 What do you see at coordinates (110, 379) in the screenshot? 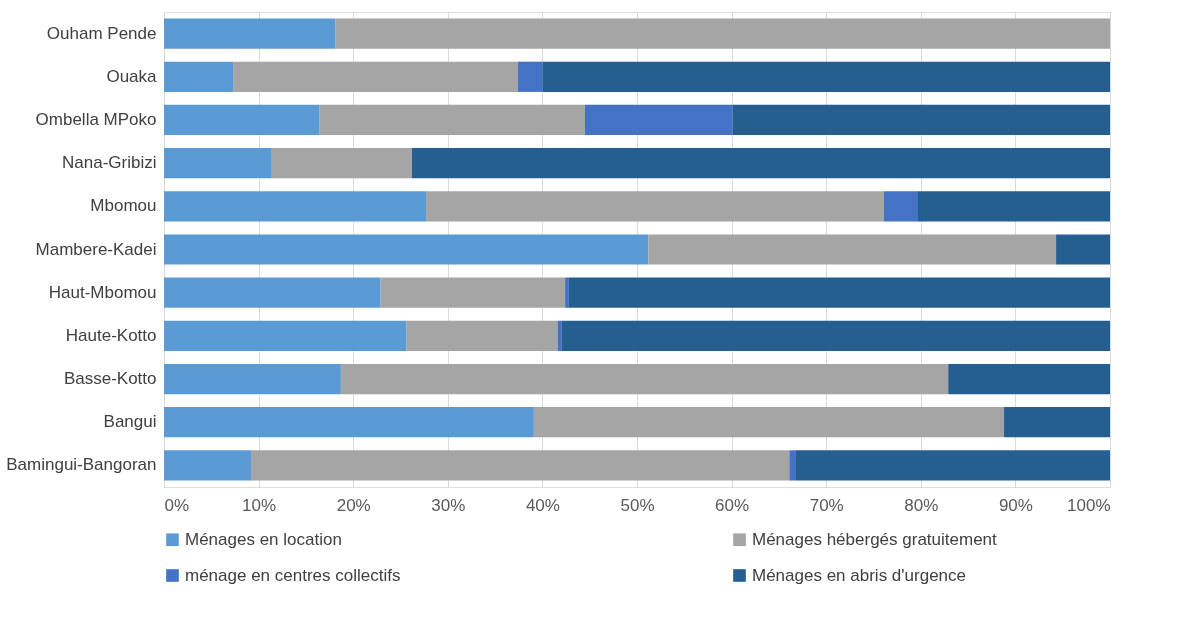
I see `y-tick-label: Basse-Kotto` at bounding box center [110, 379].